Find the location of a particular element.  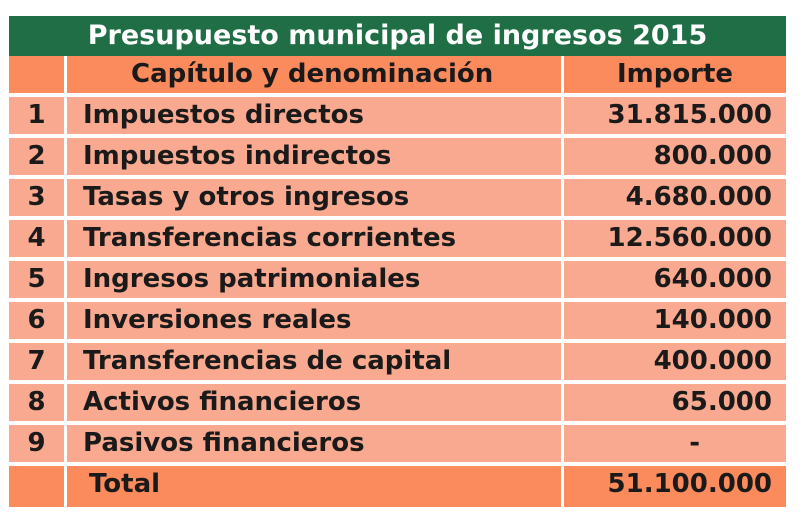

table-header-row: Capítulo y denominación Importe is located at coordinates (397, 76).